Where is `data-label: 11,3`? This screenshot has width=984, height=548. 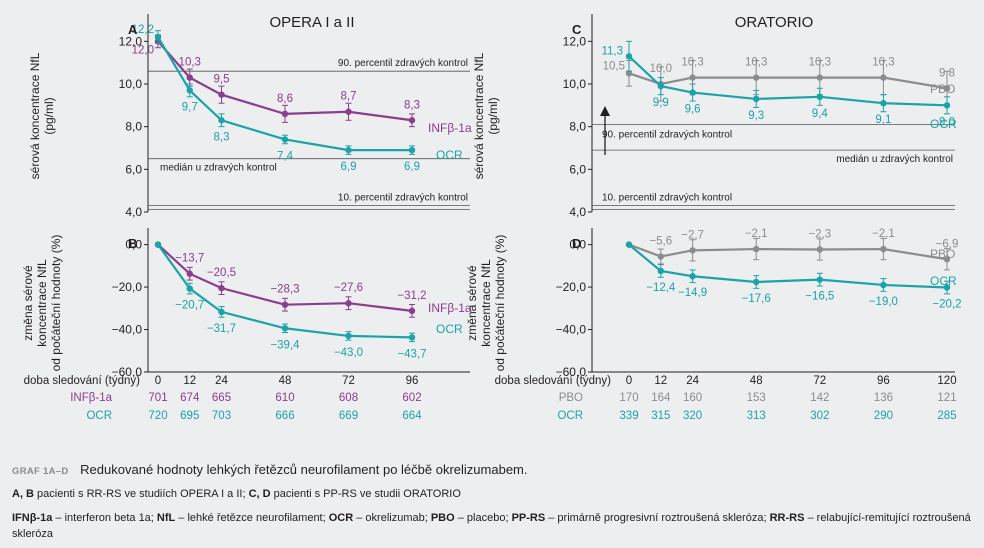 data-label: 11,3 is located at coordinates (612, 51).